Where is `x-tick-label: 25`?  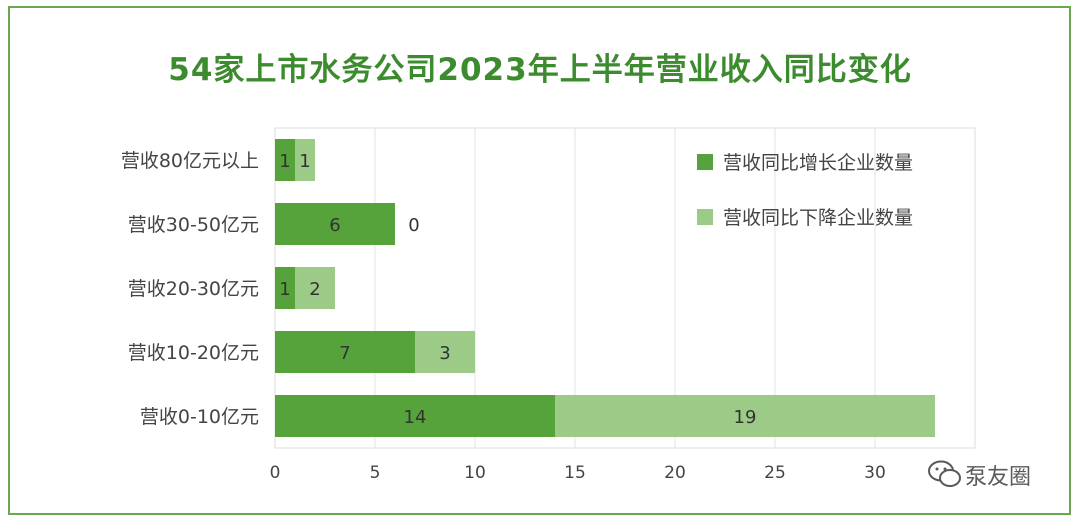 x-tick-label: 25 is located at coordinates (775, 473).